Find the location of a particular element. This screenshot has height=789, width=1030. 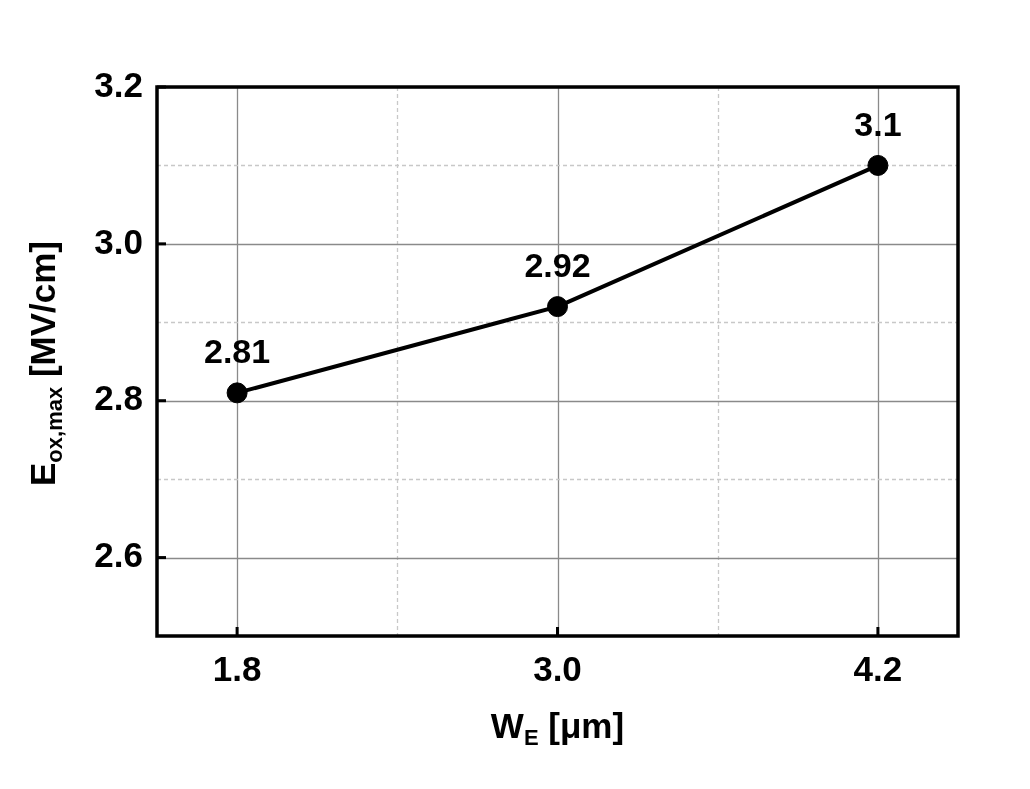

data-label: 2.92 is located at coordinates (557, 264).